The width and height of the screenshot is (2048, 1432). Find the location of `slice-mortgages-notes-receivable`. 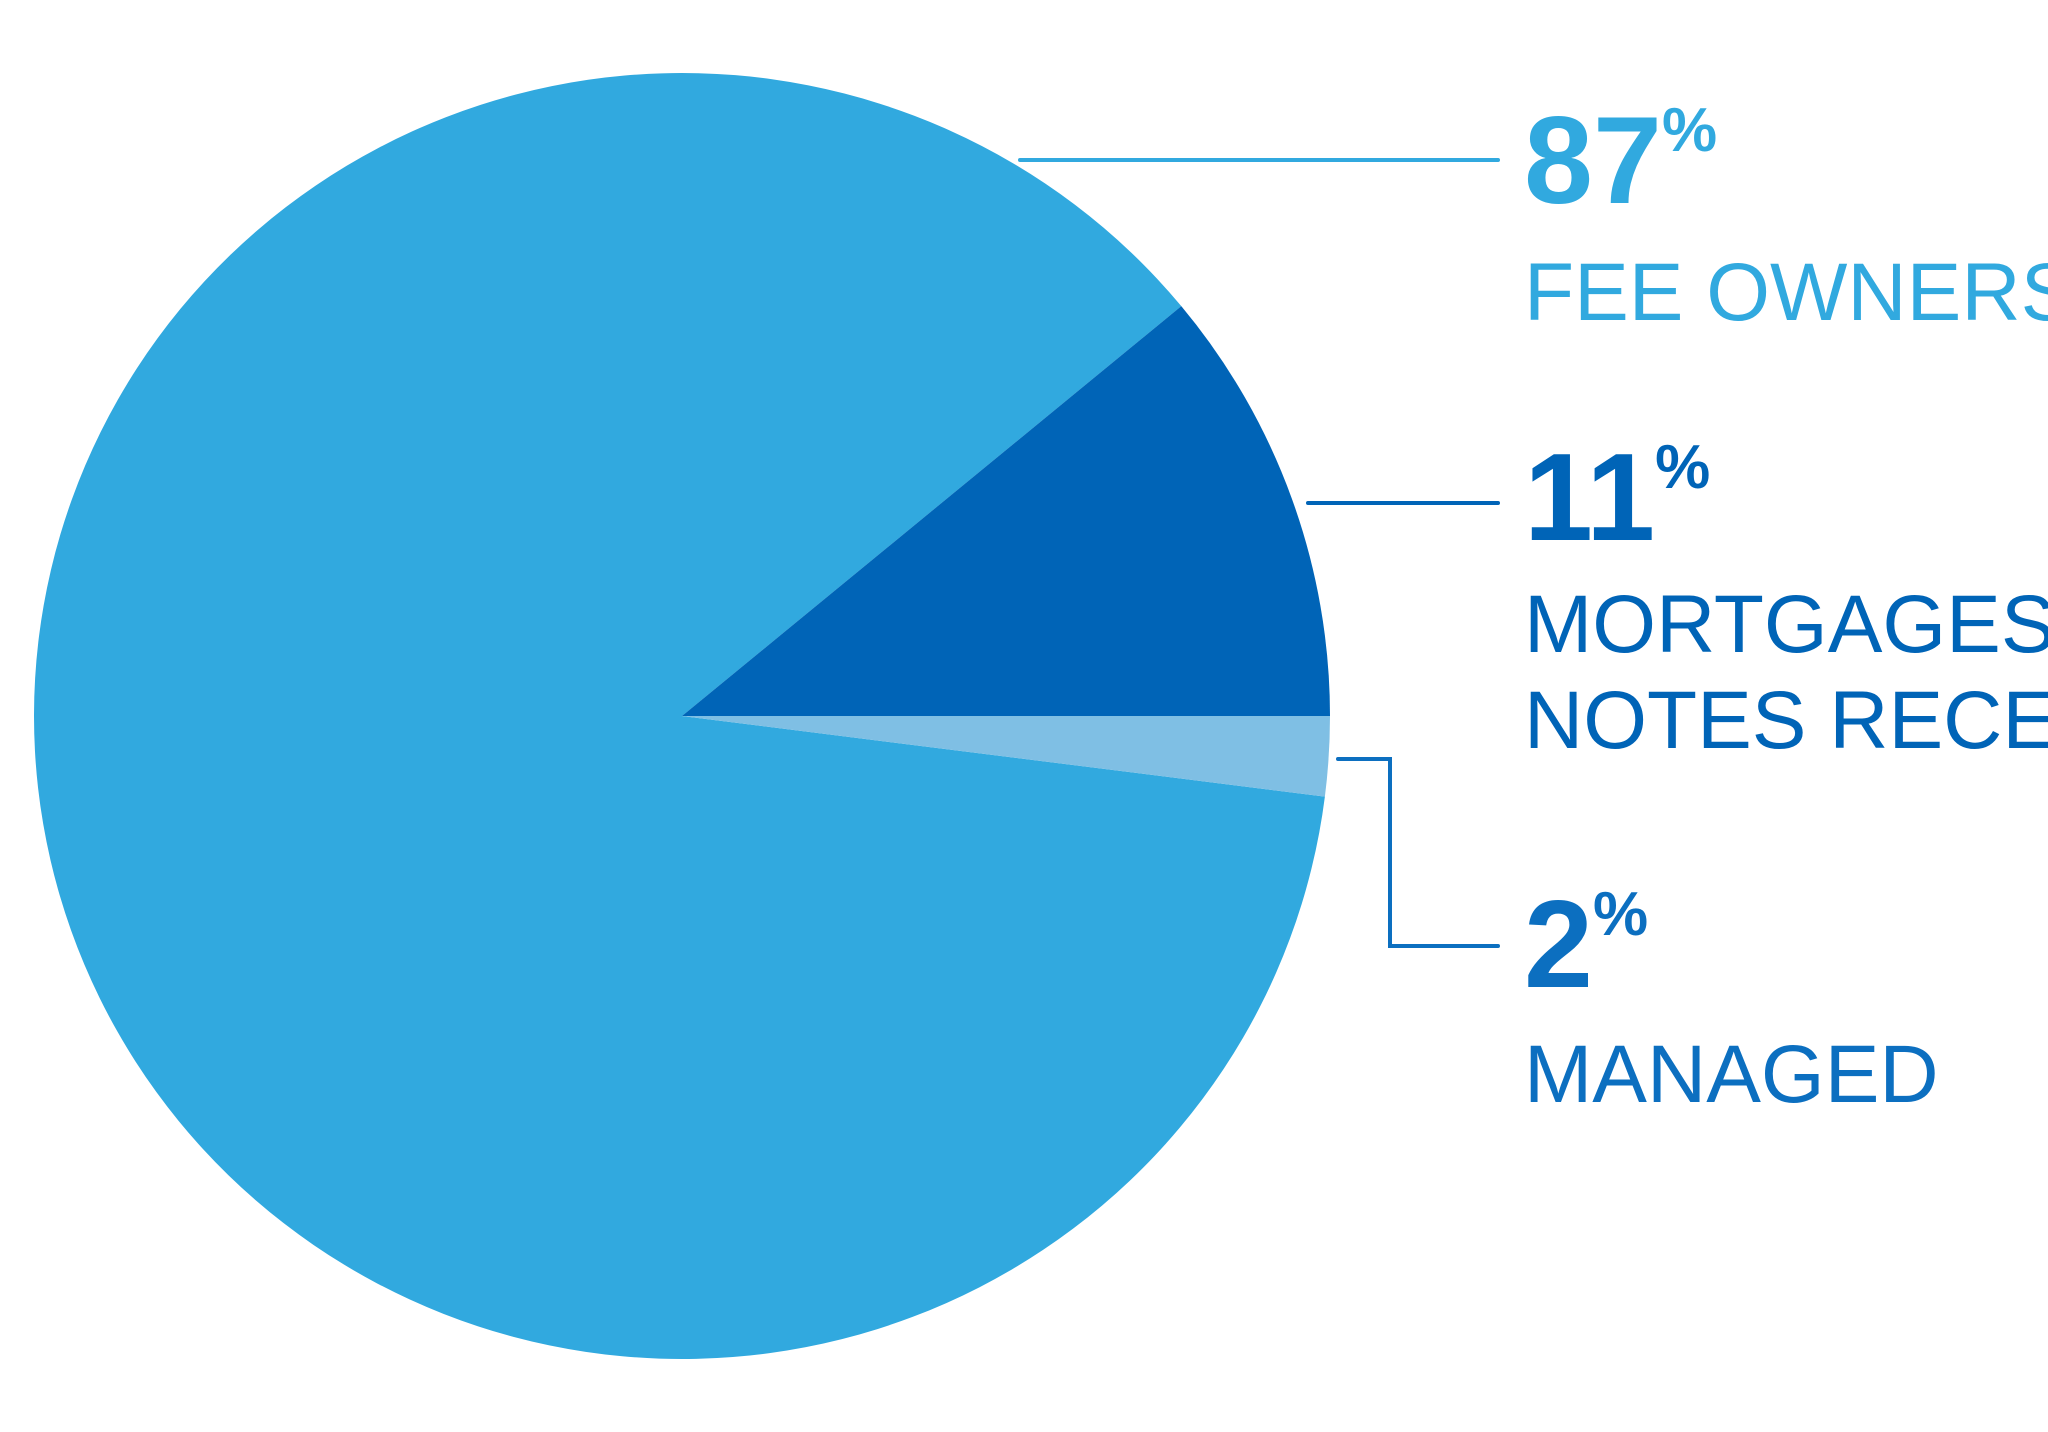

slice-mortgages-notes-receivable is located at coordinates (1006, 511).